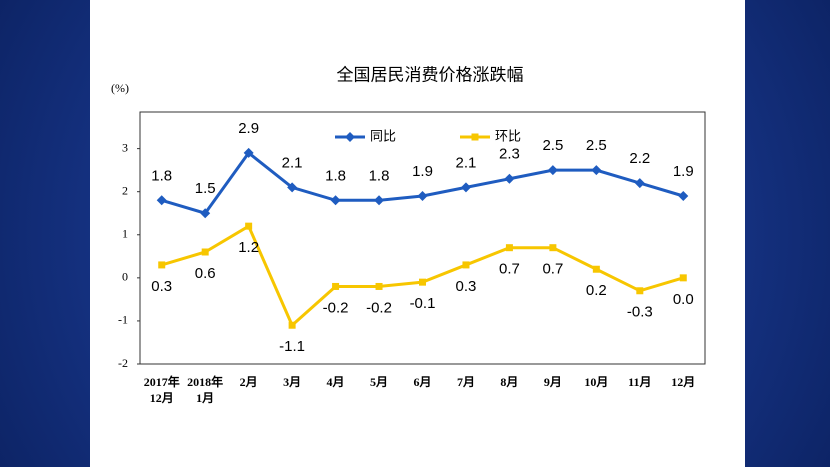  Describe the element at coordinates (552, 382) in the screenshot. I see `x-tick-label: 9月` at that location.